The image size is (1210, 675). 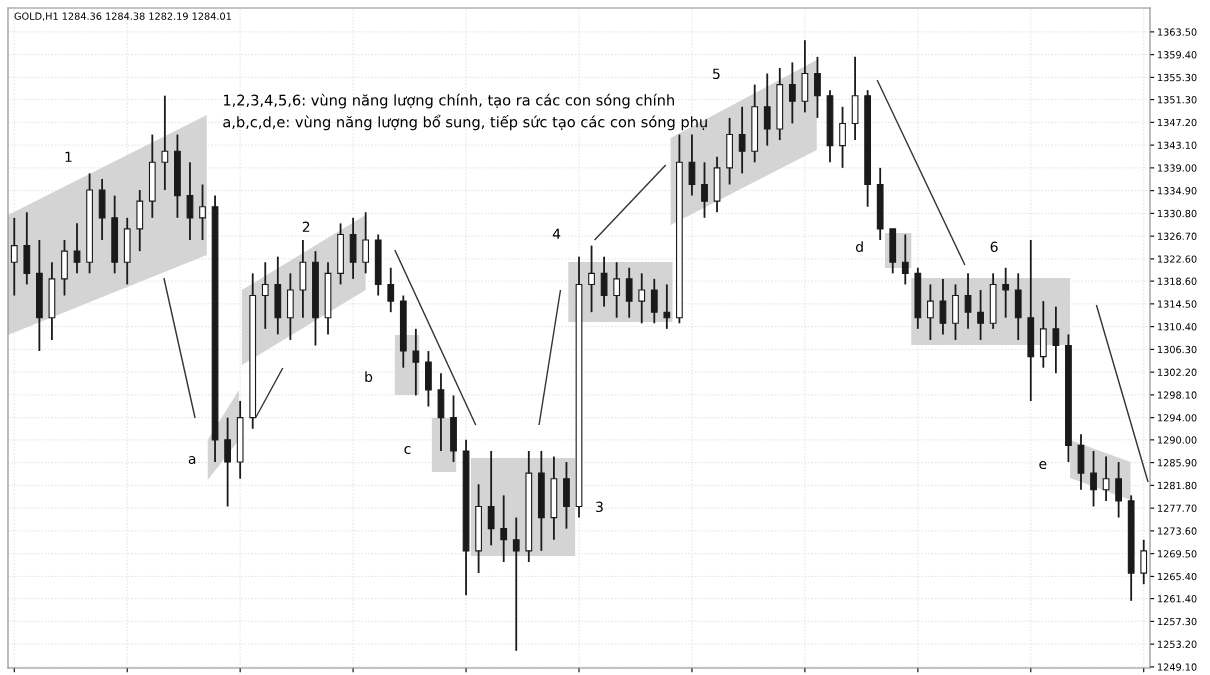 I want to click on annotation: b, so click(x=369, y=377).